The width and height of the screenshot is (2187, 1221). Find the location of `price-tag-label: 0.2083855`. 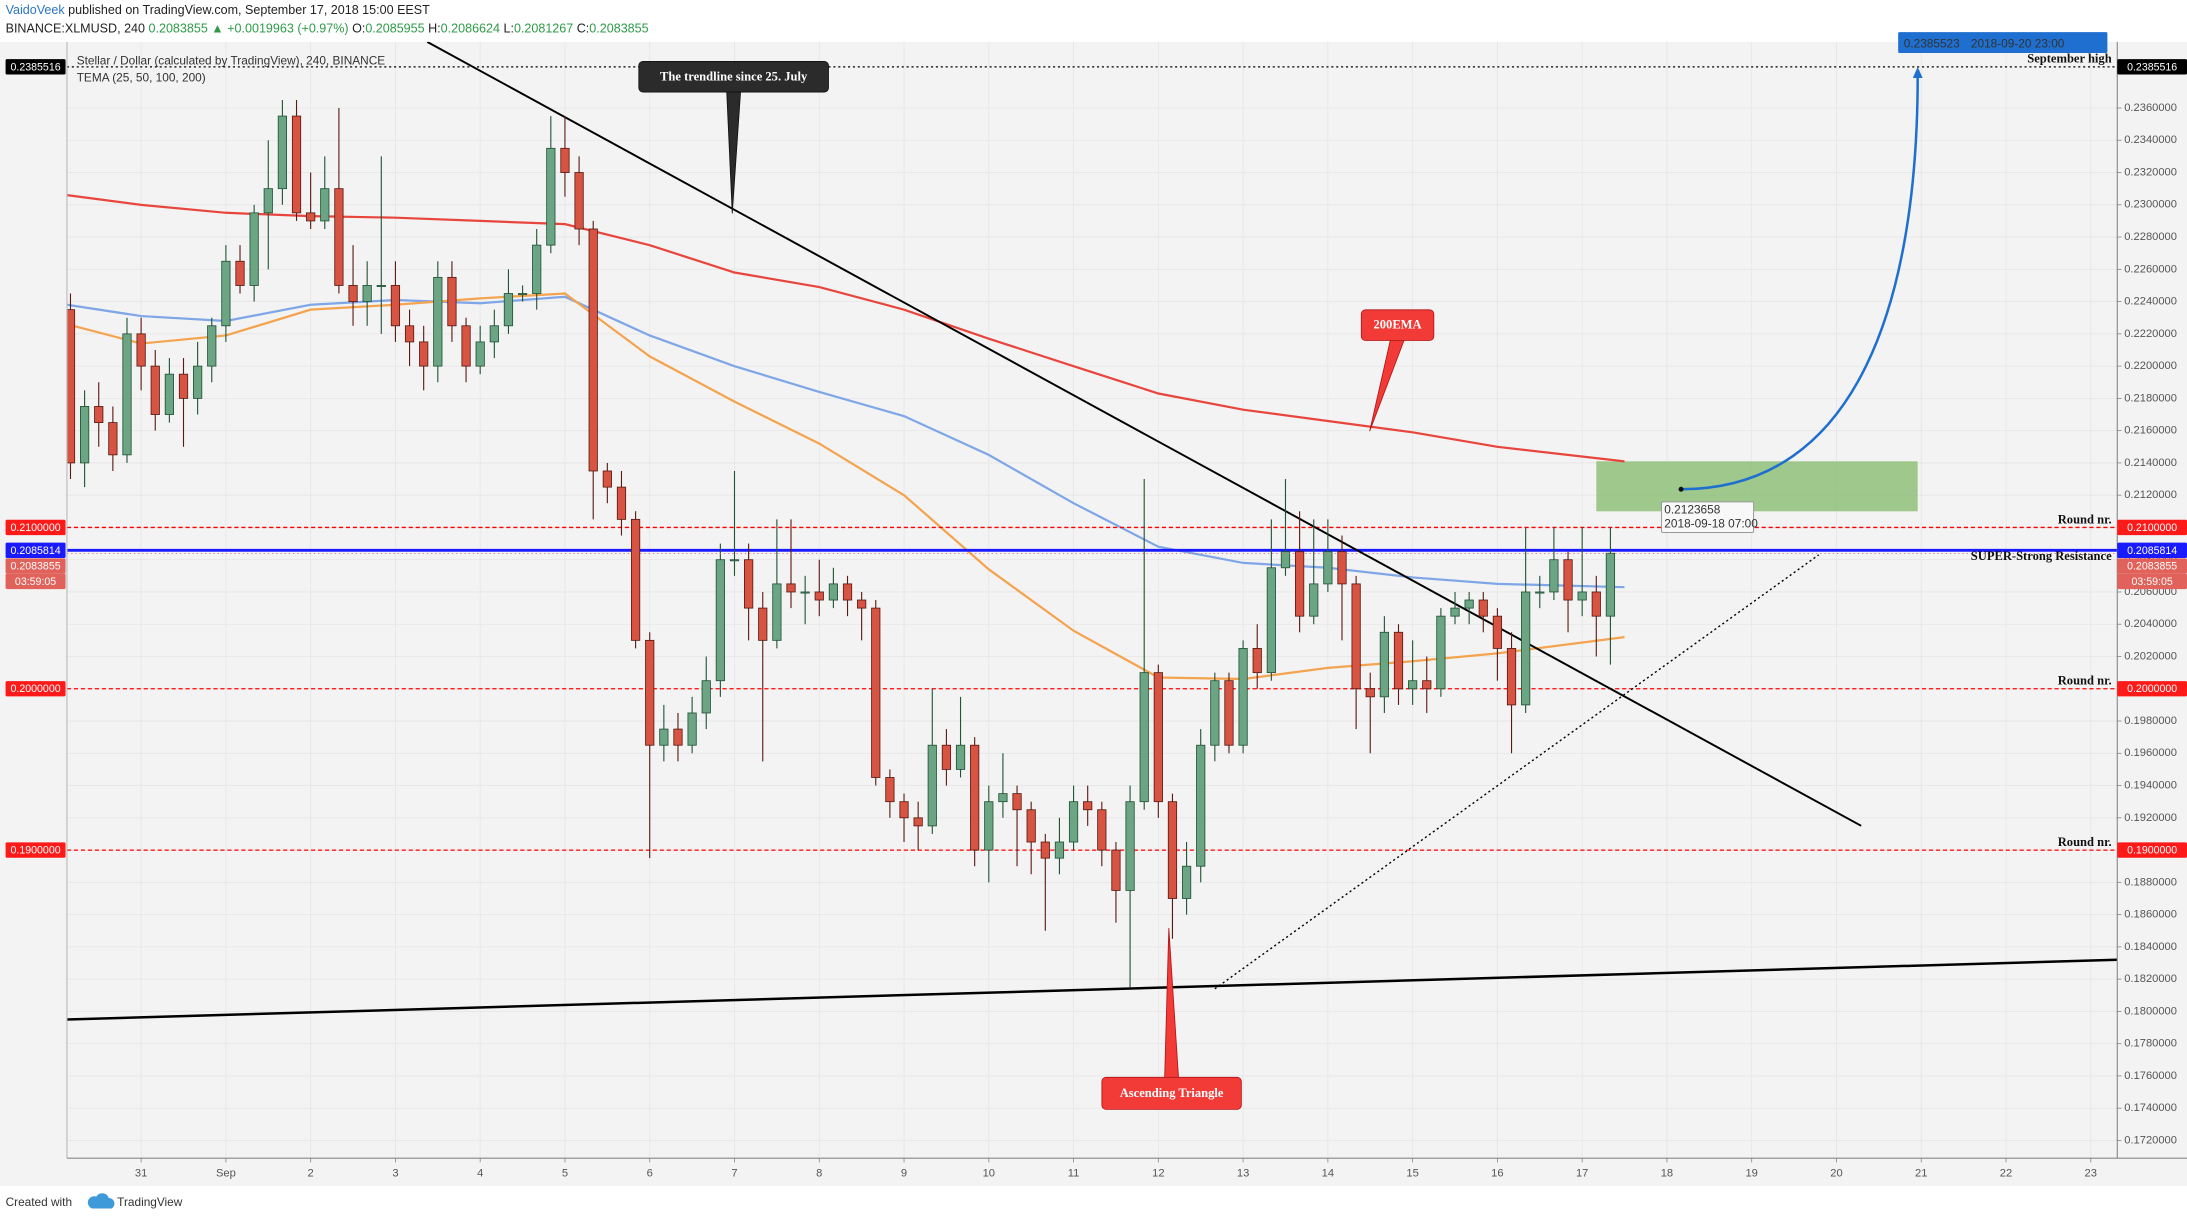

price-tag-label: 0.2083855 is located at coordinates (2152, 567).